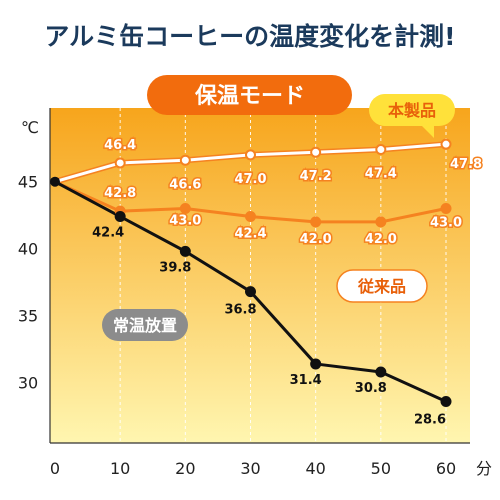 This screenshot has height=500, width=500. Describe the element at coordinates (28, 383) in the screenshot. I see `y-tick-label-30: 30` at that location.